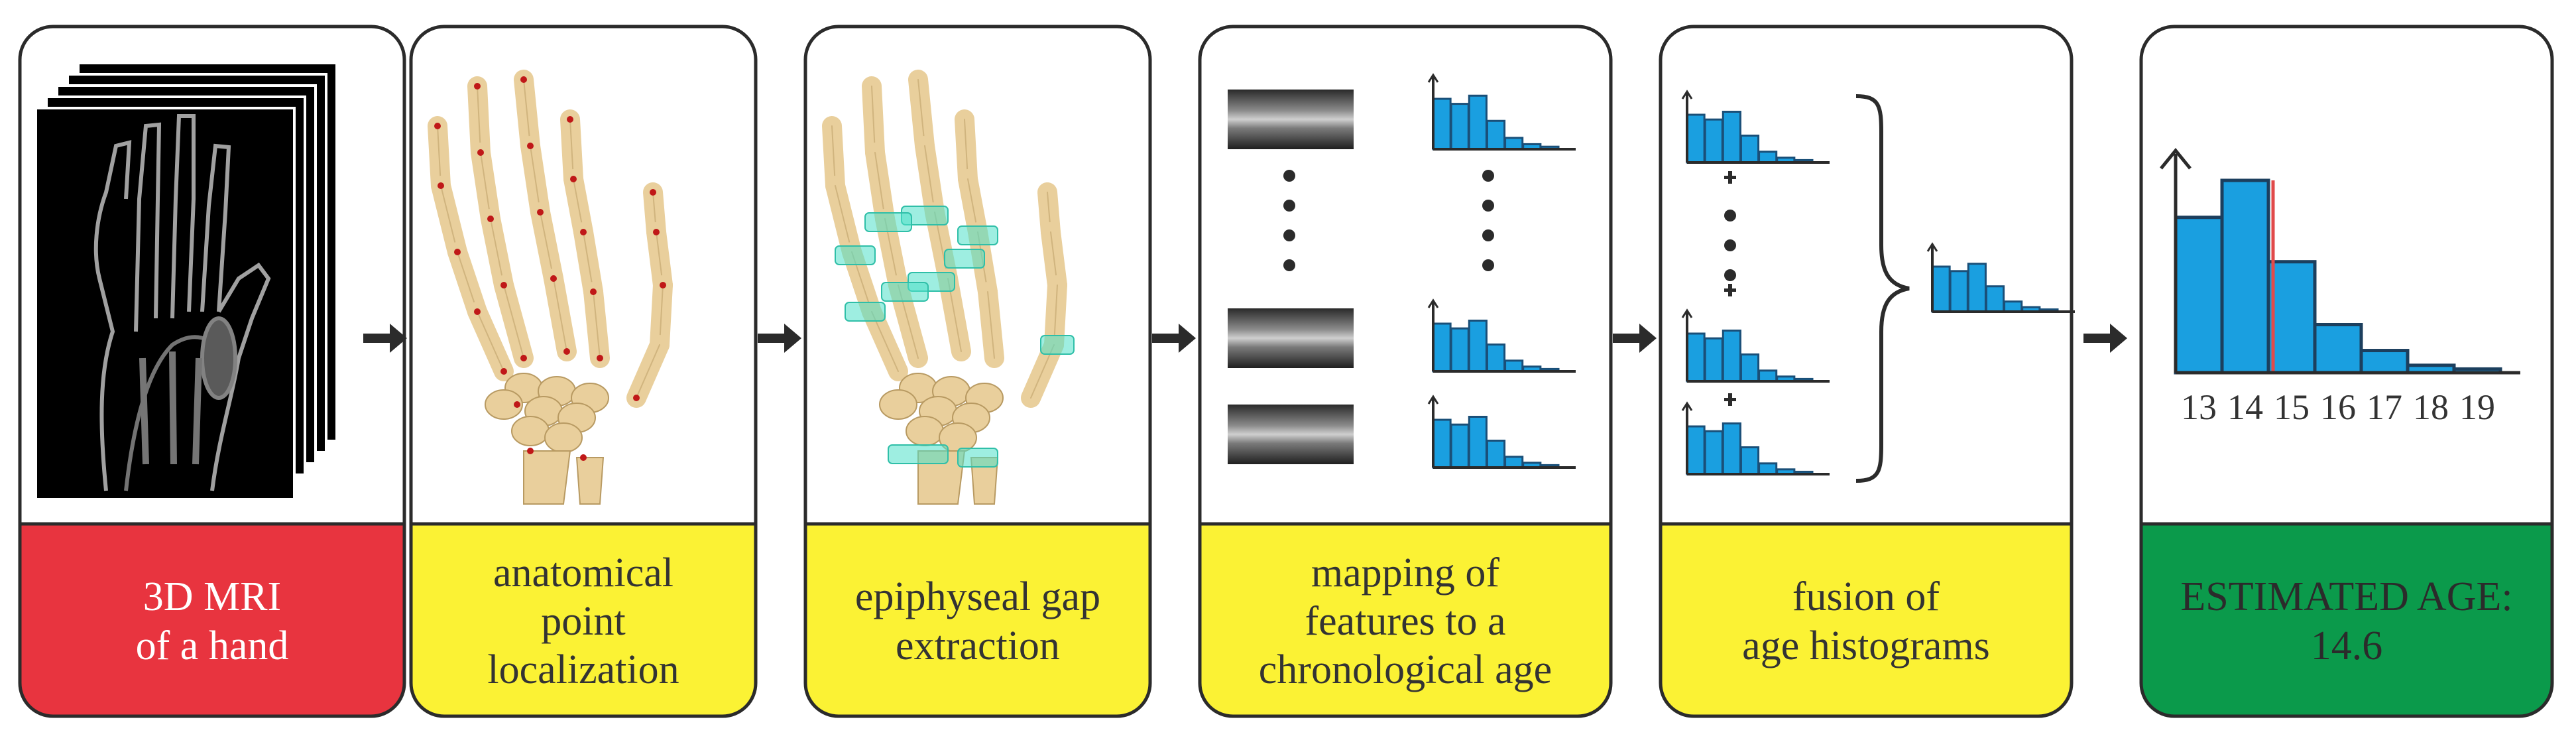  I want to click on tick-label-14: 14, so click(2245, 407).